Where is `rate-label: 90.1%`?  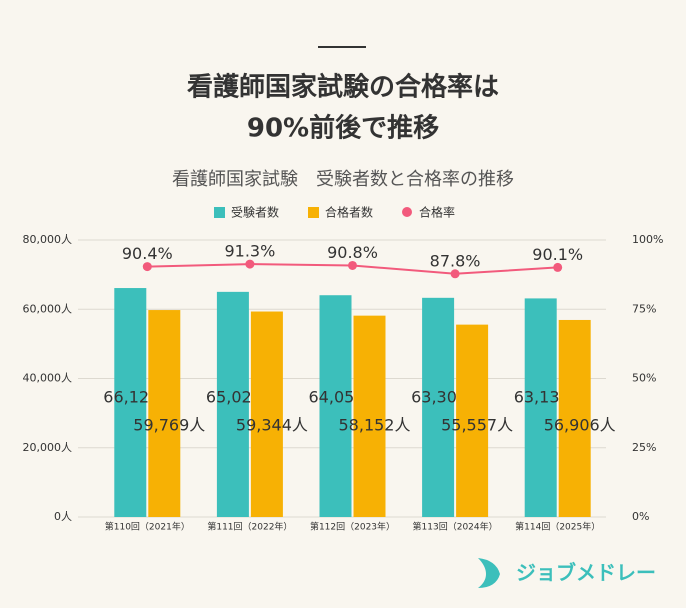
rate-label: 90.1% is located at coordinates (557, 254).